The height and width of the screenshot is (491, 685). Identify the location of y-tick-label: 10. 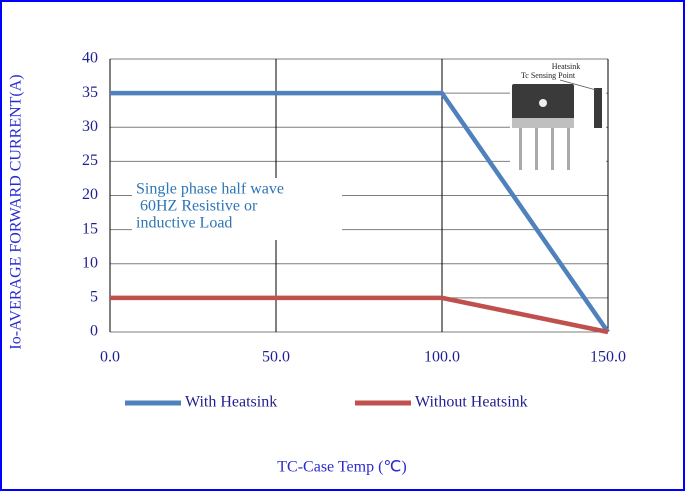
(90, 262).